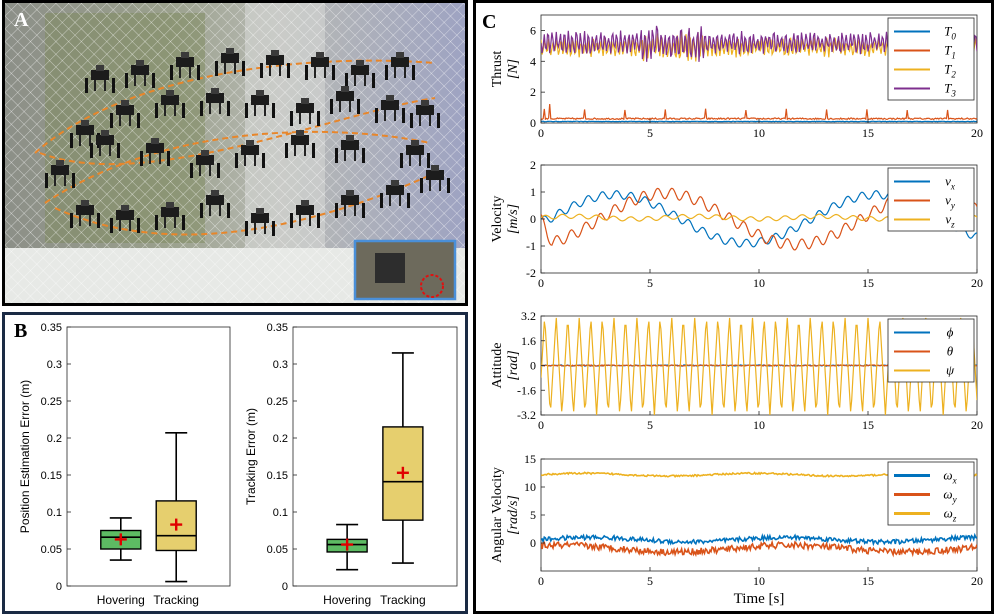 This screenshot has width=996, height=616. What do you see at coordinates (54, 365) in the screenshot?
I see `y-tick-label: 0.3` at bounding box center [54, 365].